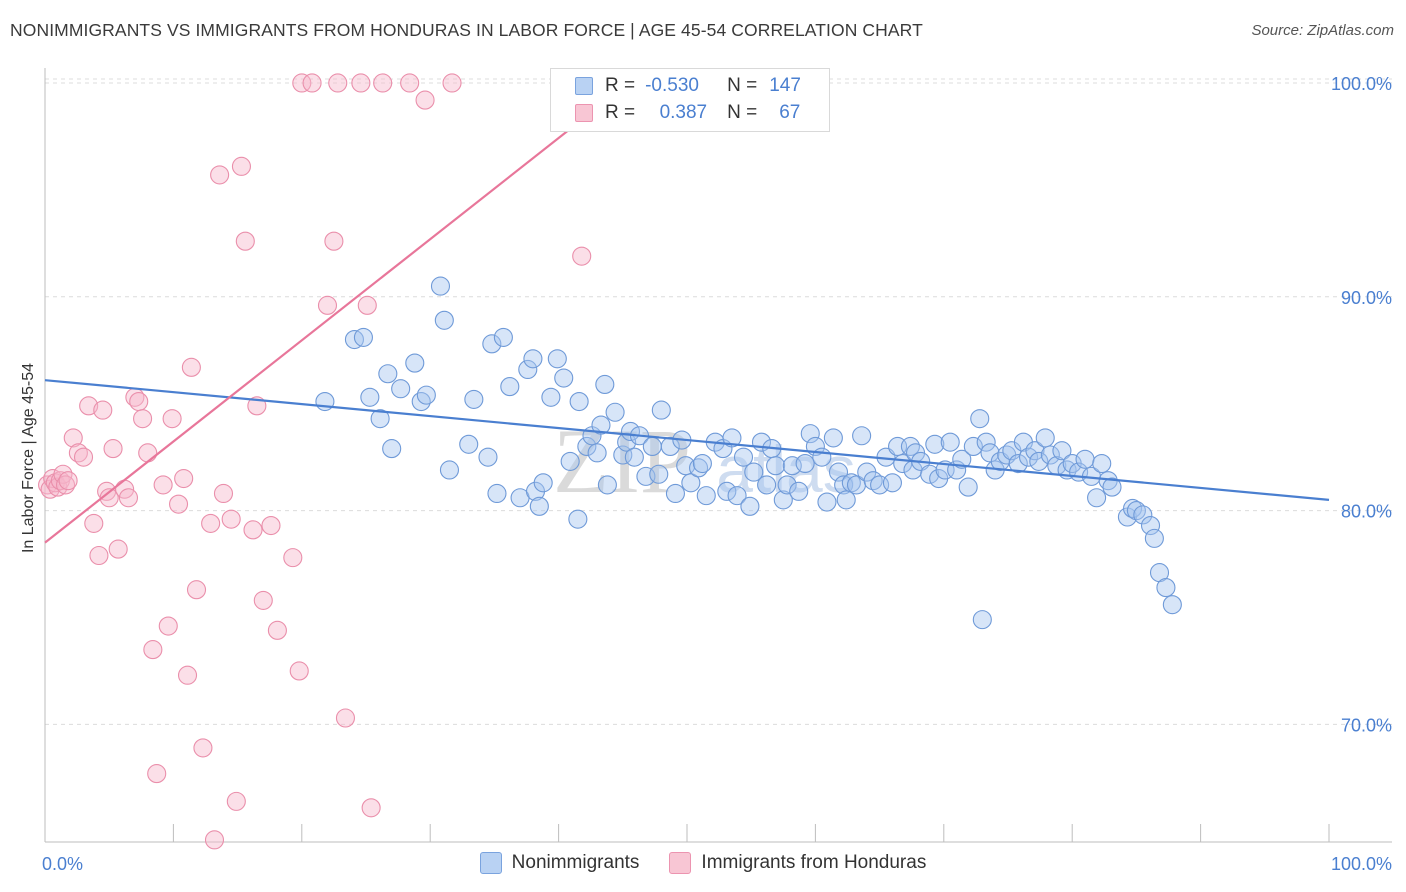 This screenshot has width=1406, height=892. What do you see at coordinates (1361, 864) in the screenshot?
I see `x-tick-label: 100.0%` at bounding box center [1361, 864].